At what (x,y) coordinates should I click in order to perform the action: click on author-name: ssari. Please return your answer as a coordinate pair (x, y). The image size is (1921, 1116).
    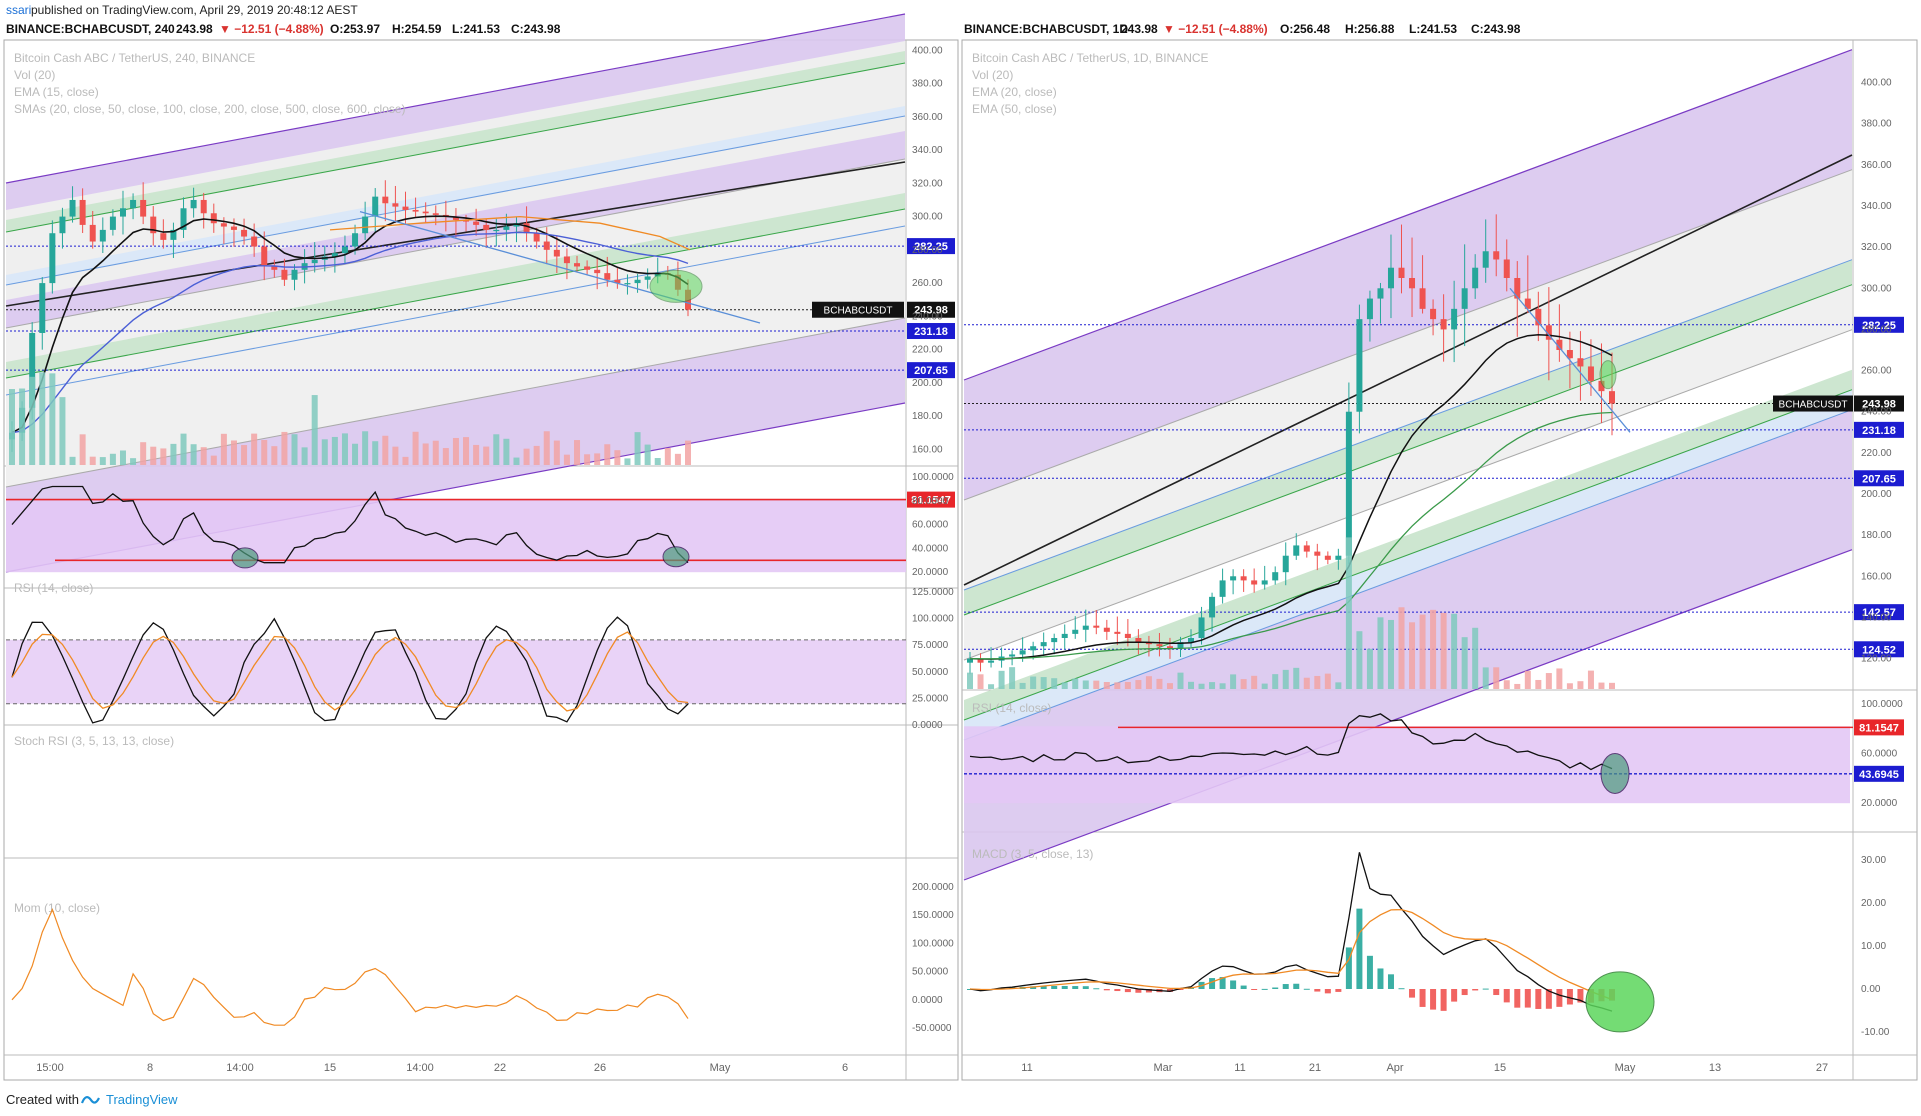
    Looking at the image, I should click on (18, 10).